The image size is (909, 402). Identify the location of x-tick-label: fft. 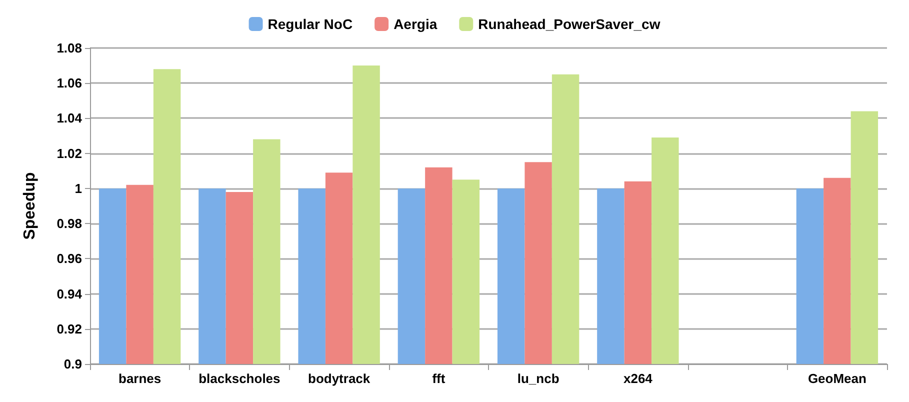
(439, 378).